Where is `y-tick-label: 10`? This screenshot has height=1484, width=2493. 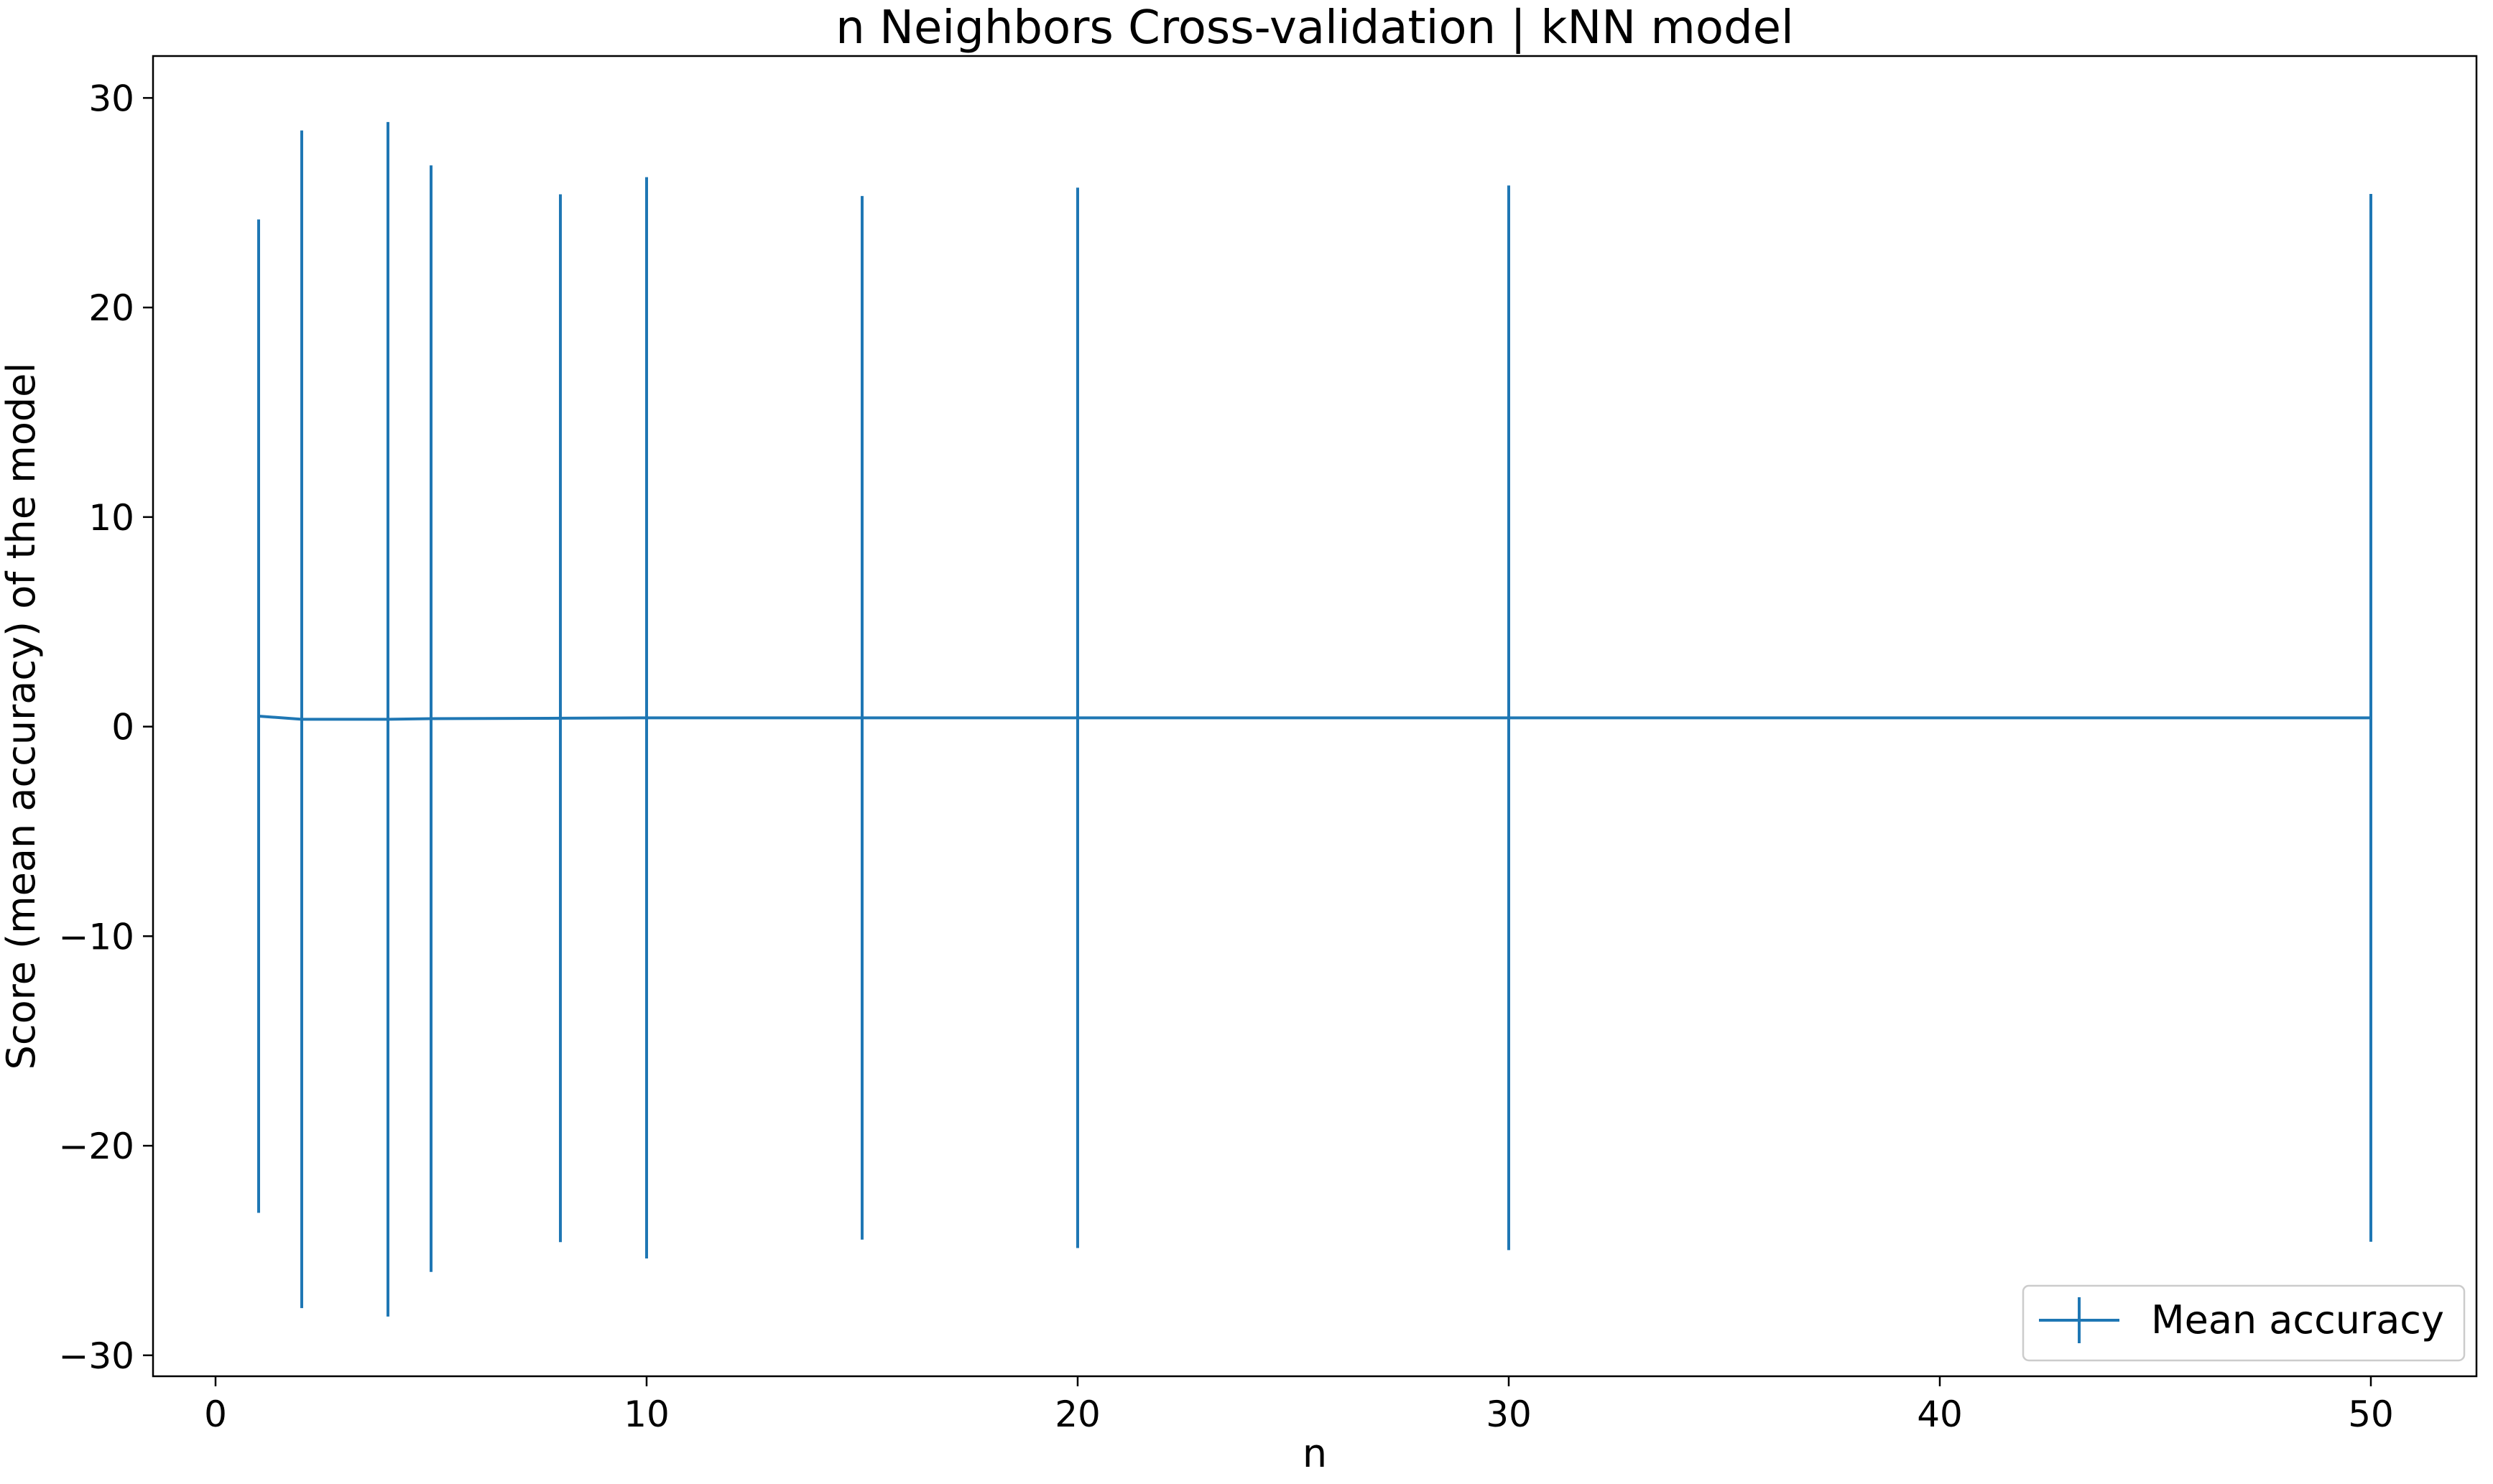 y-tick-label: 10 is located at coordinates (111, 518).